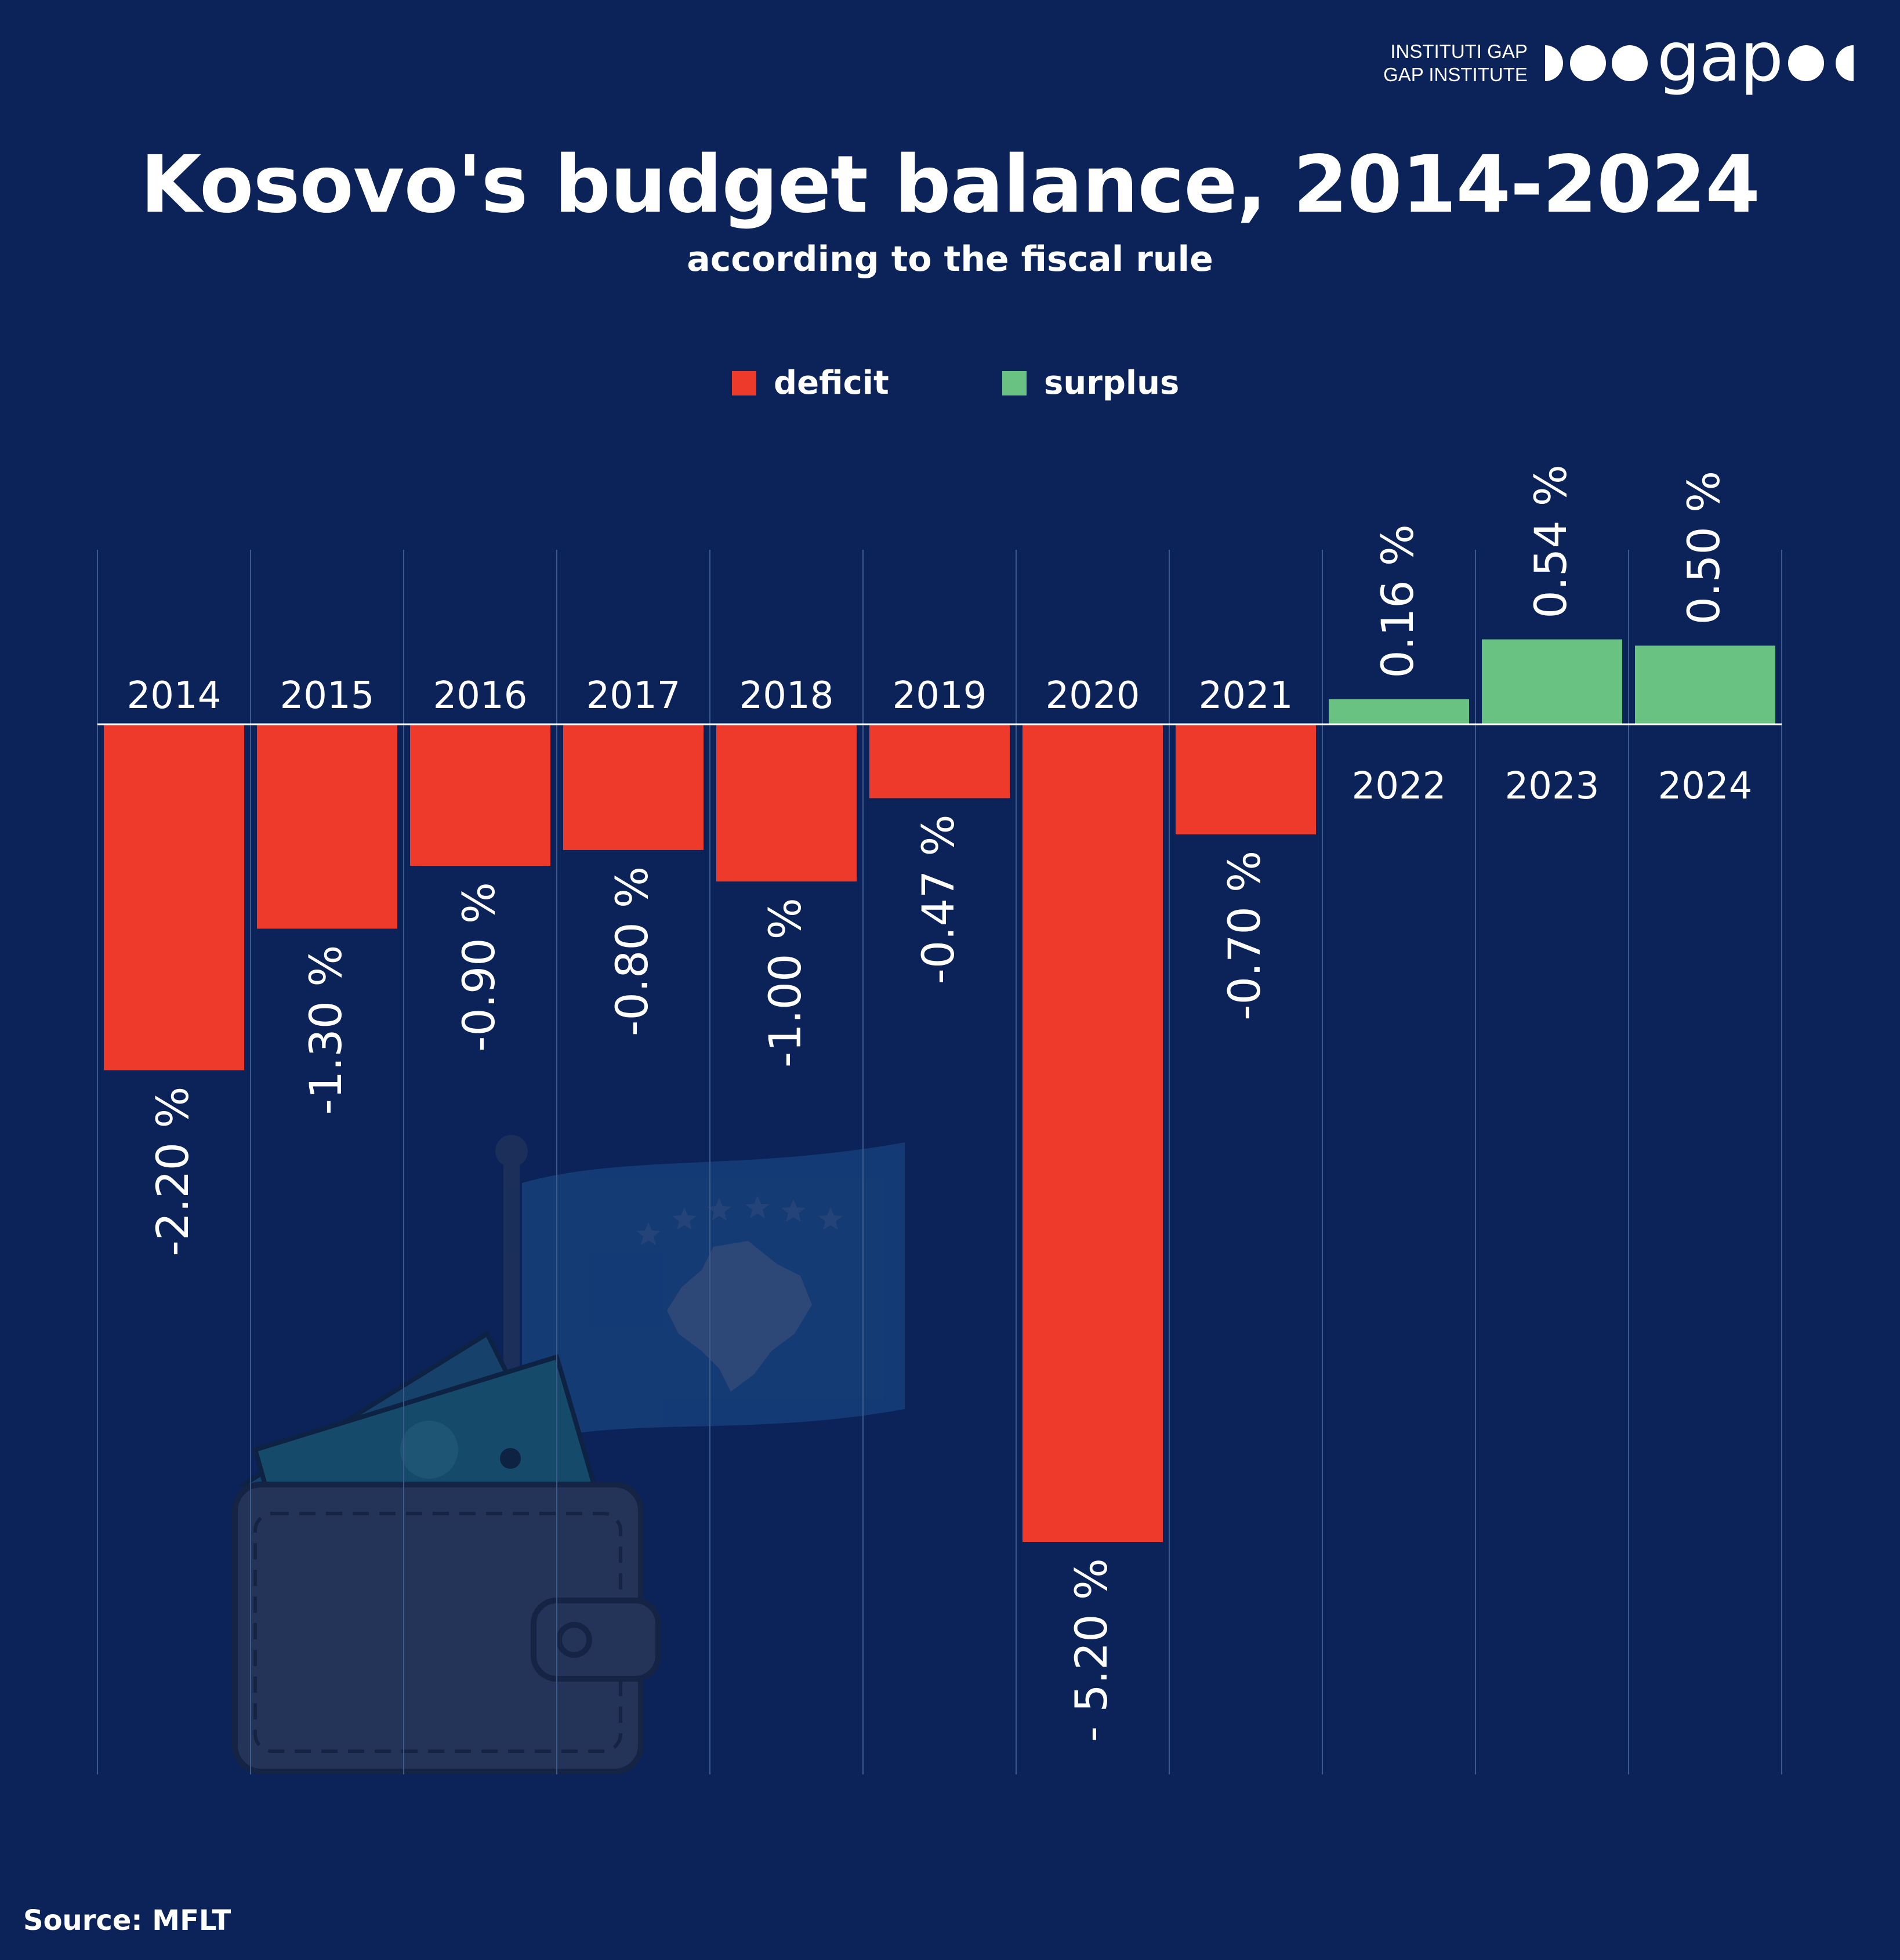 Image resolution: width=1900 pixels, height=1960 pixels. Describe the element at coordinates (1719, 57) in the screenshot. I see `logo-wordmark: gap` at that location.